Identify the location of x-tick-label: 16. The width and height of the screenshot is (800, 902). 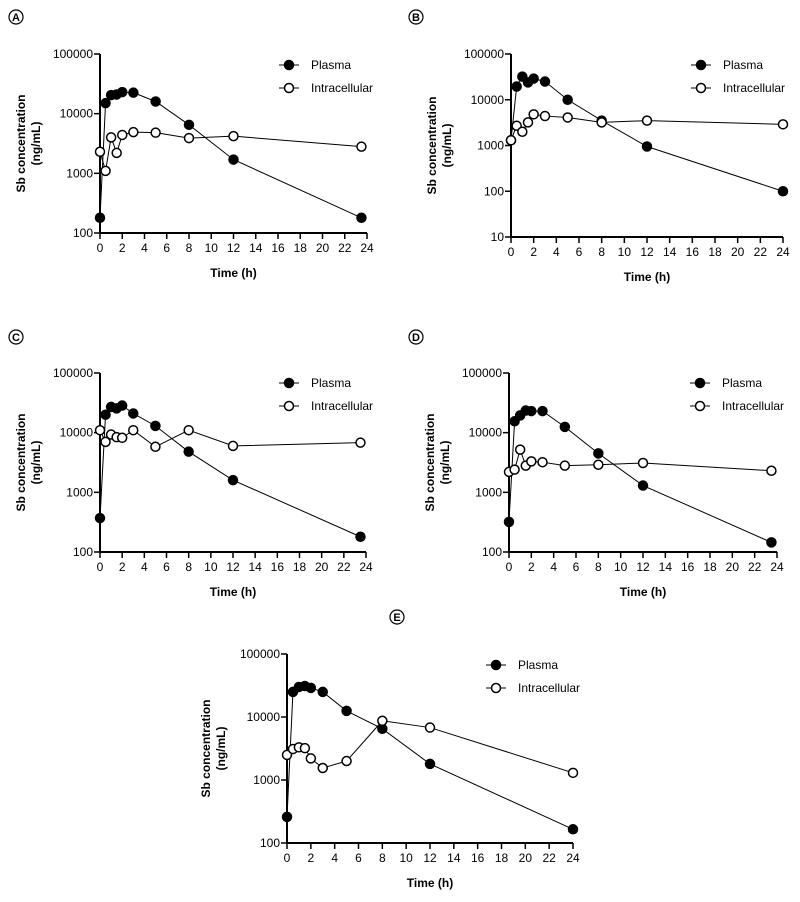
(278, 567).